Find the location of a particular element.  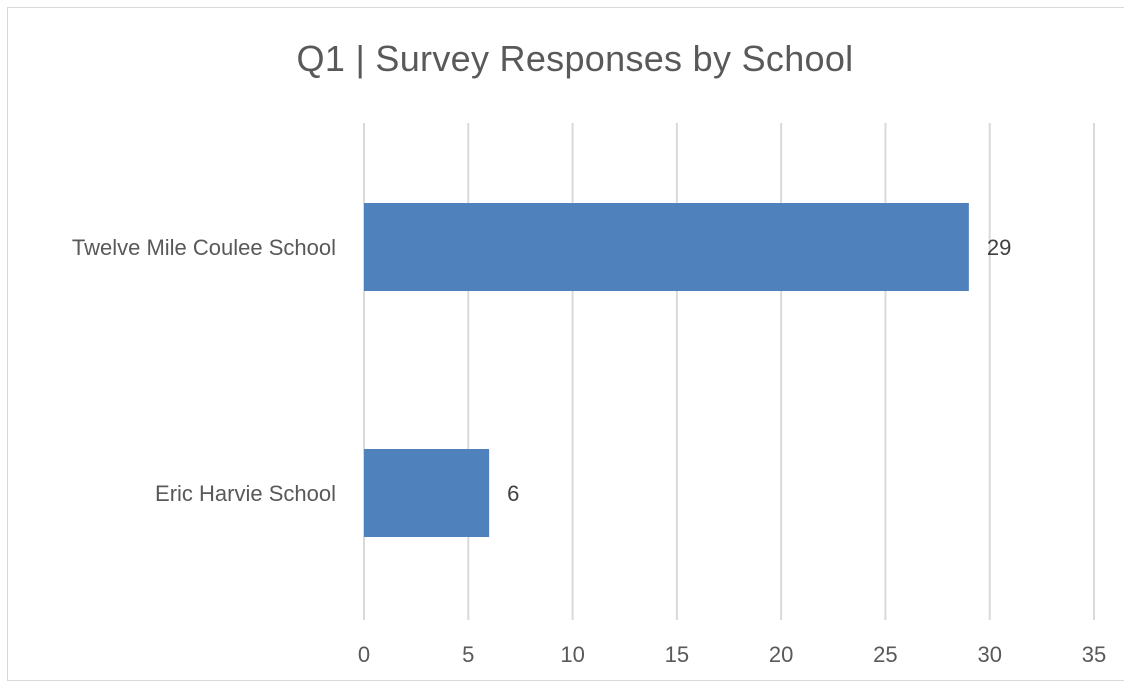

x-tick-label: 0 is located at coordinates (364, 654).